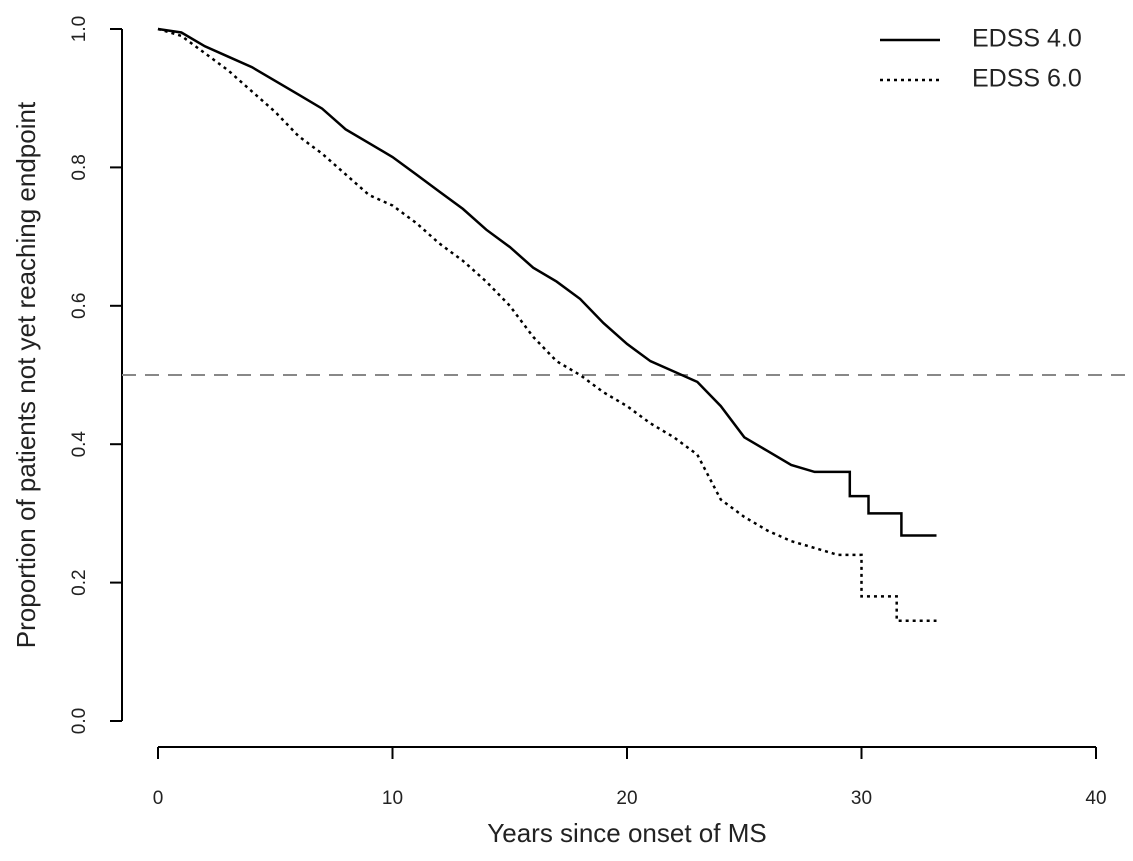 Image resolution: width=1133 pixels, height=861 pixels. I want to click on y-tick-label: 0.8, so click(79, 167).